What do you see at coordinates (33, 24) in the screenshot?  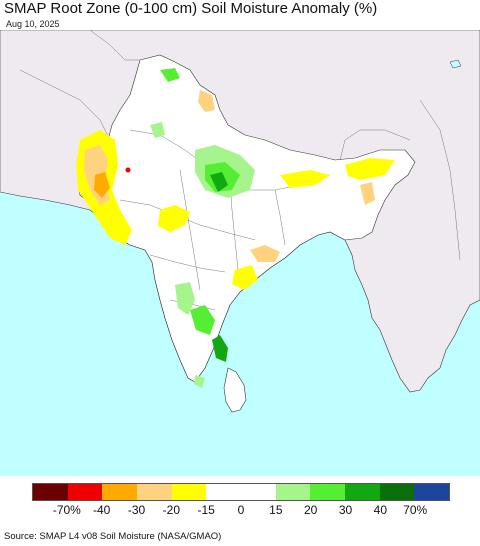 I see `map-date: Aug 10, 2025` at bounding box center [33, 24].